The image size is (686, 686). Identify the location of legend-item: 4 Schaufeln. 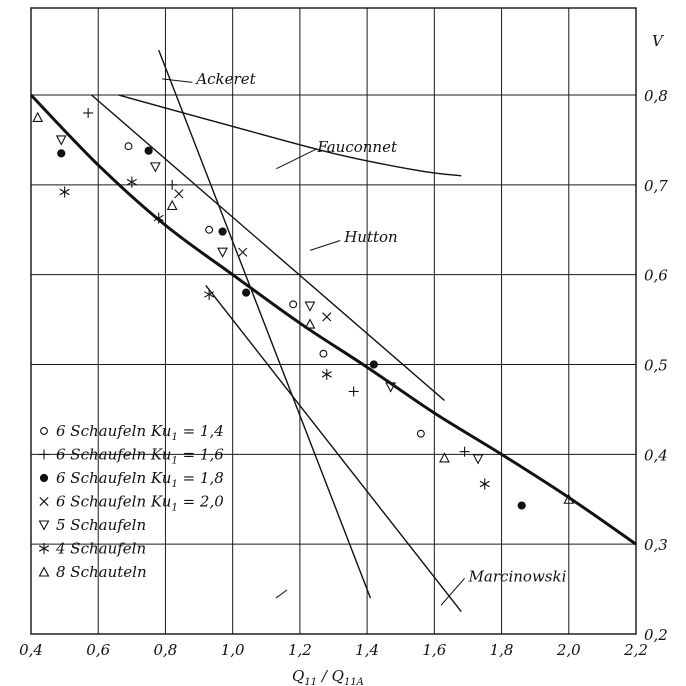
(92, 549).